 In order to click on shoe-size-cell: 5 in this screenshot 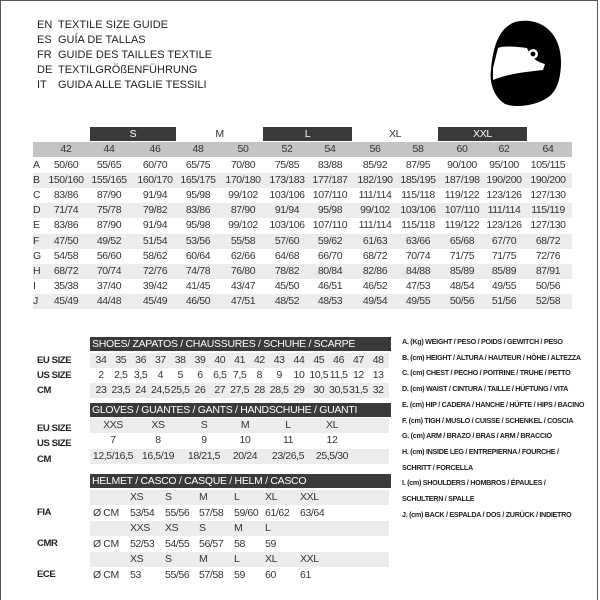, I will do `click(180, 375)`.